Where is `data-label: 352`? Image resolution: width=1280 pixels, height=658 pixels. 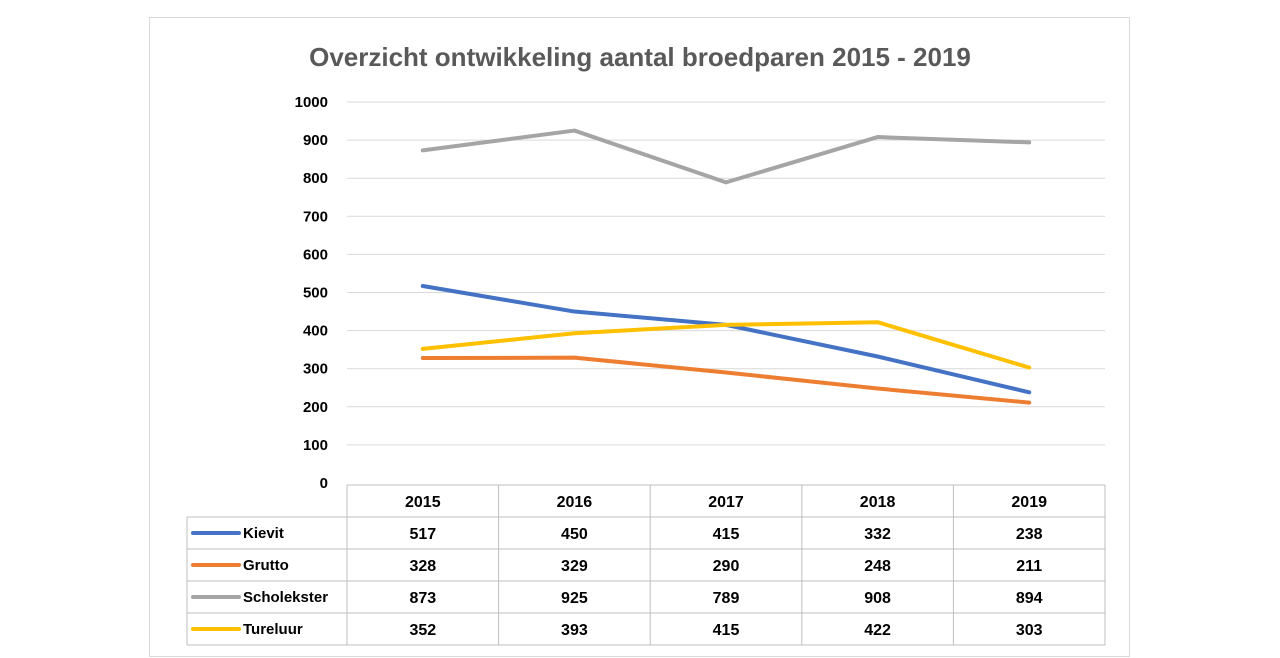 data-label: 352 is located at coordinates (422, 630).